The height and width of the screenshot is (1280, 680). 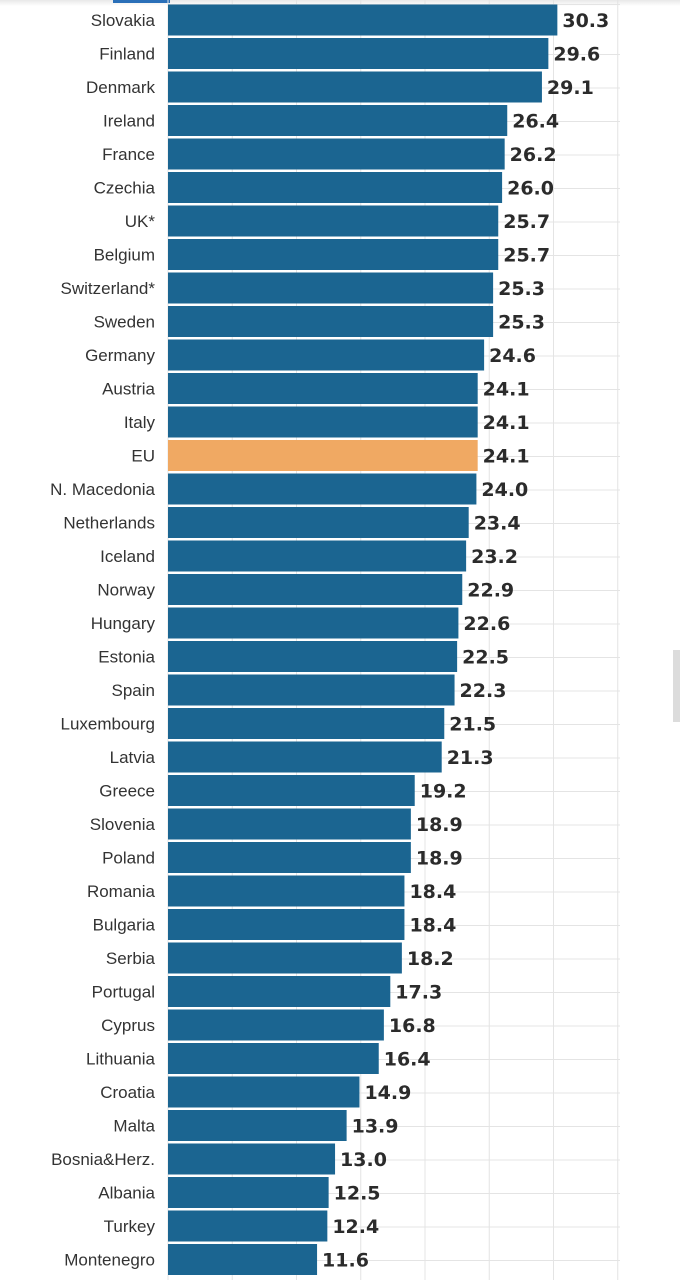 What do you see at coordinates (357, 1194) in the screenshot?
I see `value-label: 12.5` at bounding box center [357, 1194].